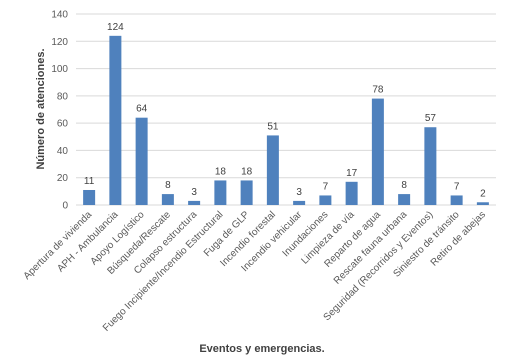 This screenshot has width=522, height=356. What do you see at coordinates (59, 42) in the screenshot?
I see `y-tick-label: 120` at bounding box center [59, 42].